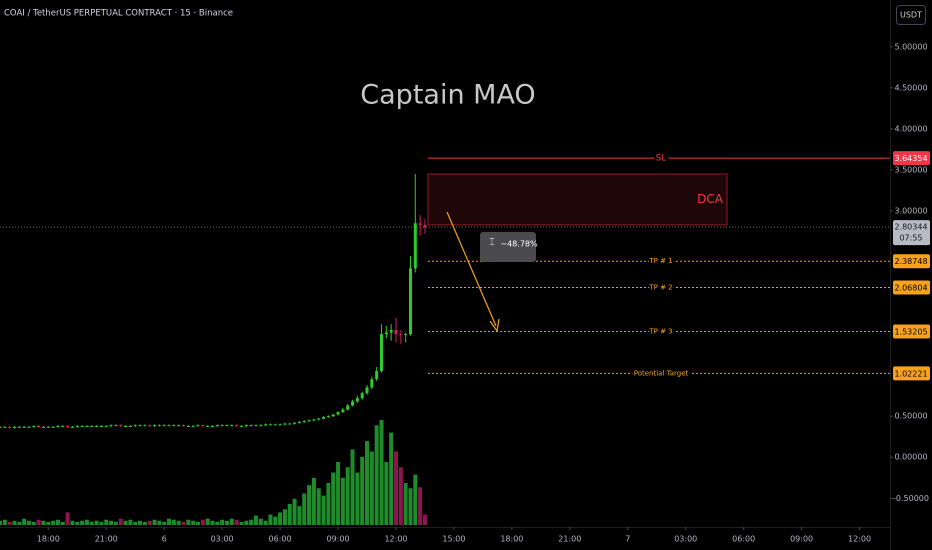 The height and width of the screenshot is (550, 932). I want to click on dca-zone, so click(577, 199).